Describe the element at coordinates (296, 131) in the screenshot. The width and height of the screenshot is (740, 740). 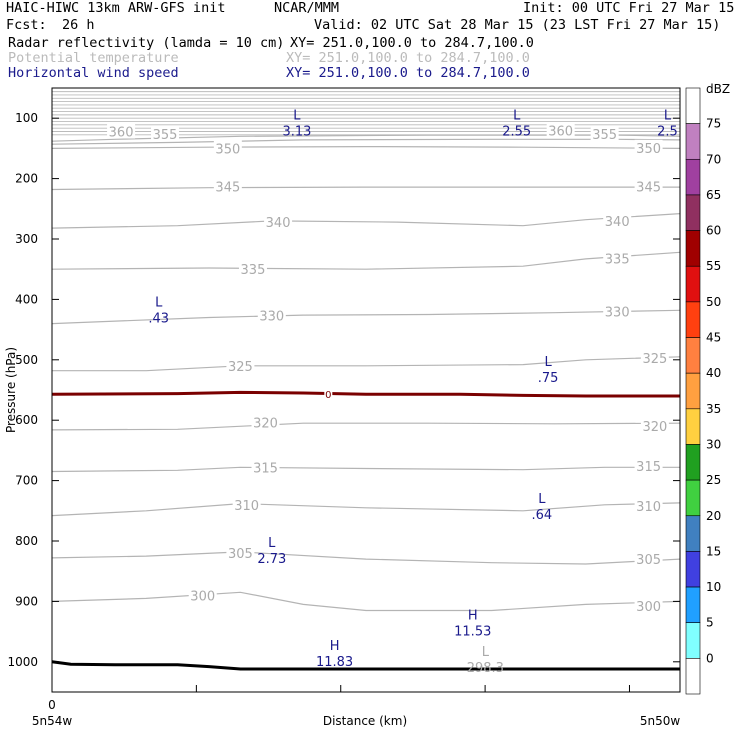
I see `wind-extremum-value: 3.13` at that location.